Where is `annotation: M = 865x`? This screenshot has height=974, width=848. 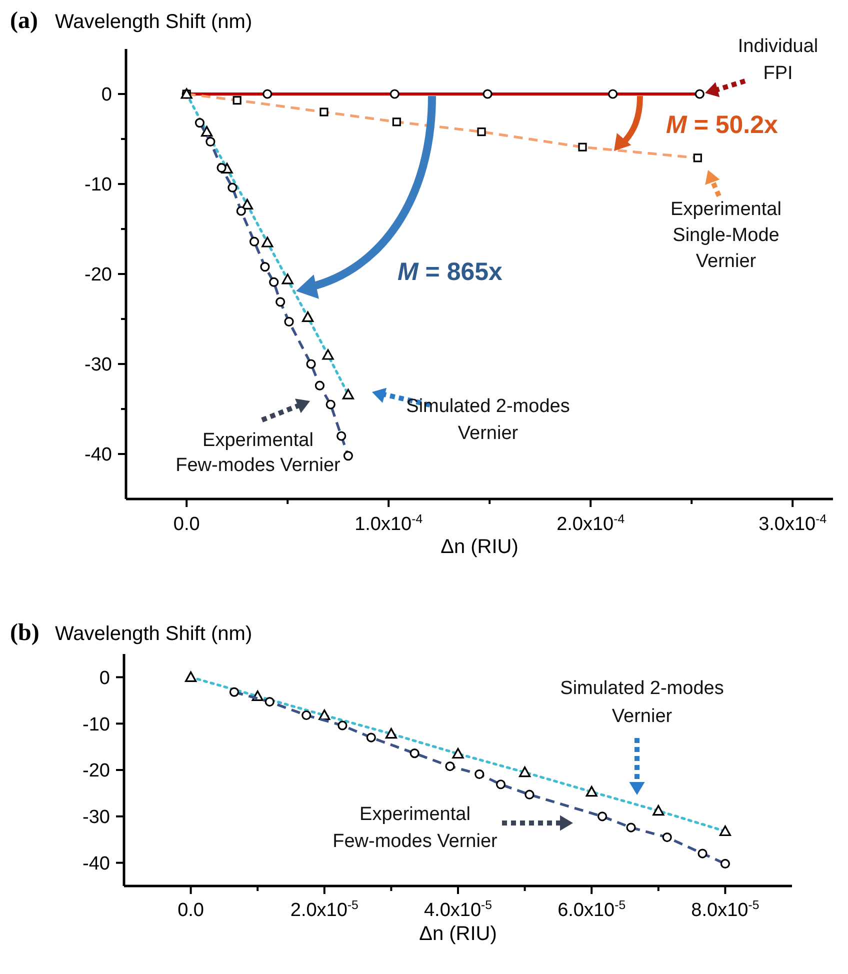
annotation: M = 865x is located at coordinates (450, 272).